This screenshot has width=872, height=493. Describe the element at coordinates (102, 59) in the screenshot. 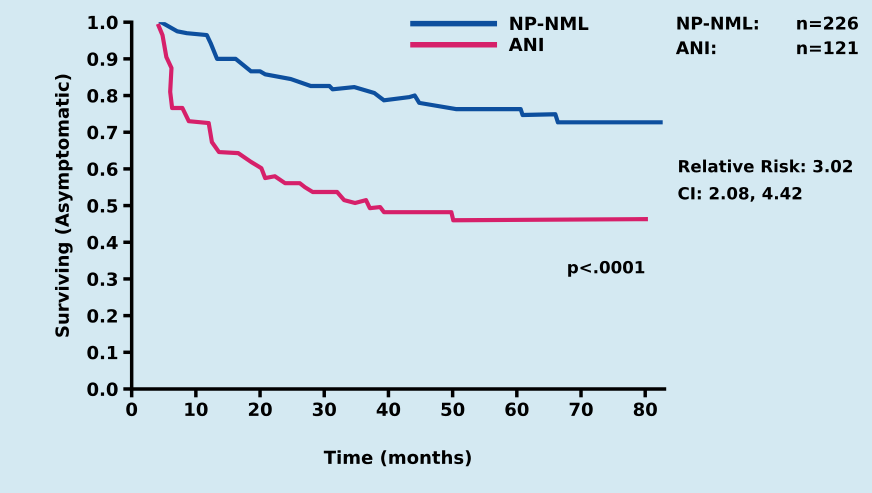

I see `y-tick-label: 0.9` at that location.